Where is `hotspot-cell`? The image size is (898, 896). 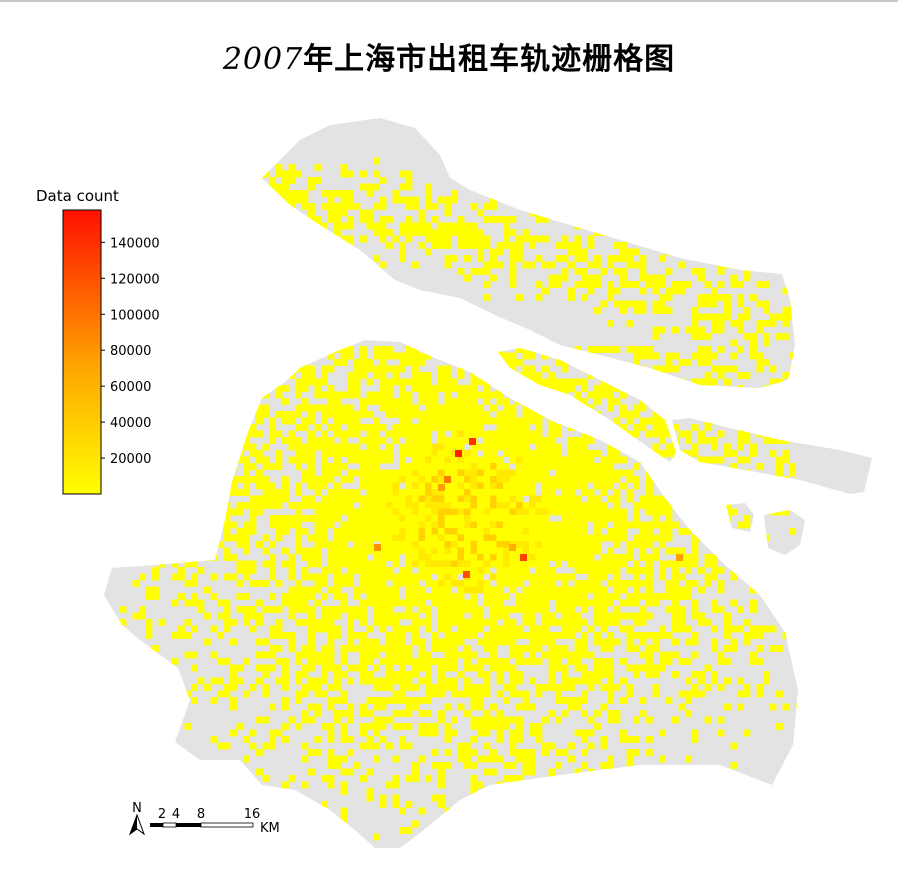
hotspot-cell is located at coordinates (377, 547).